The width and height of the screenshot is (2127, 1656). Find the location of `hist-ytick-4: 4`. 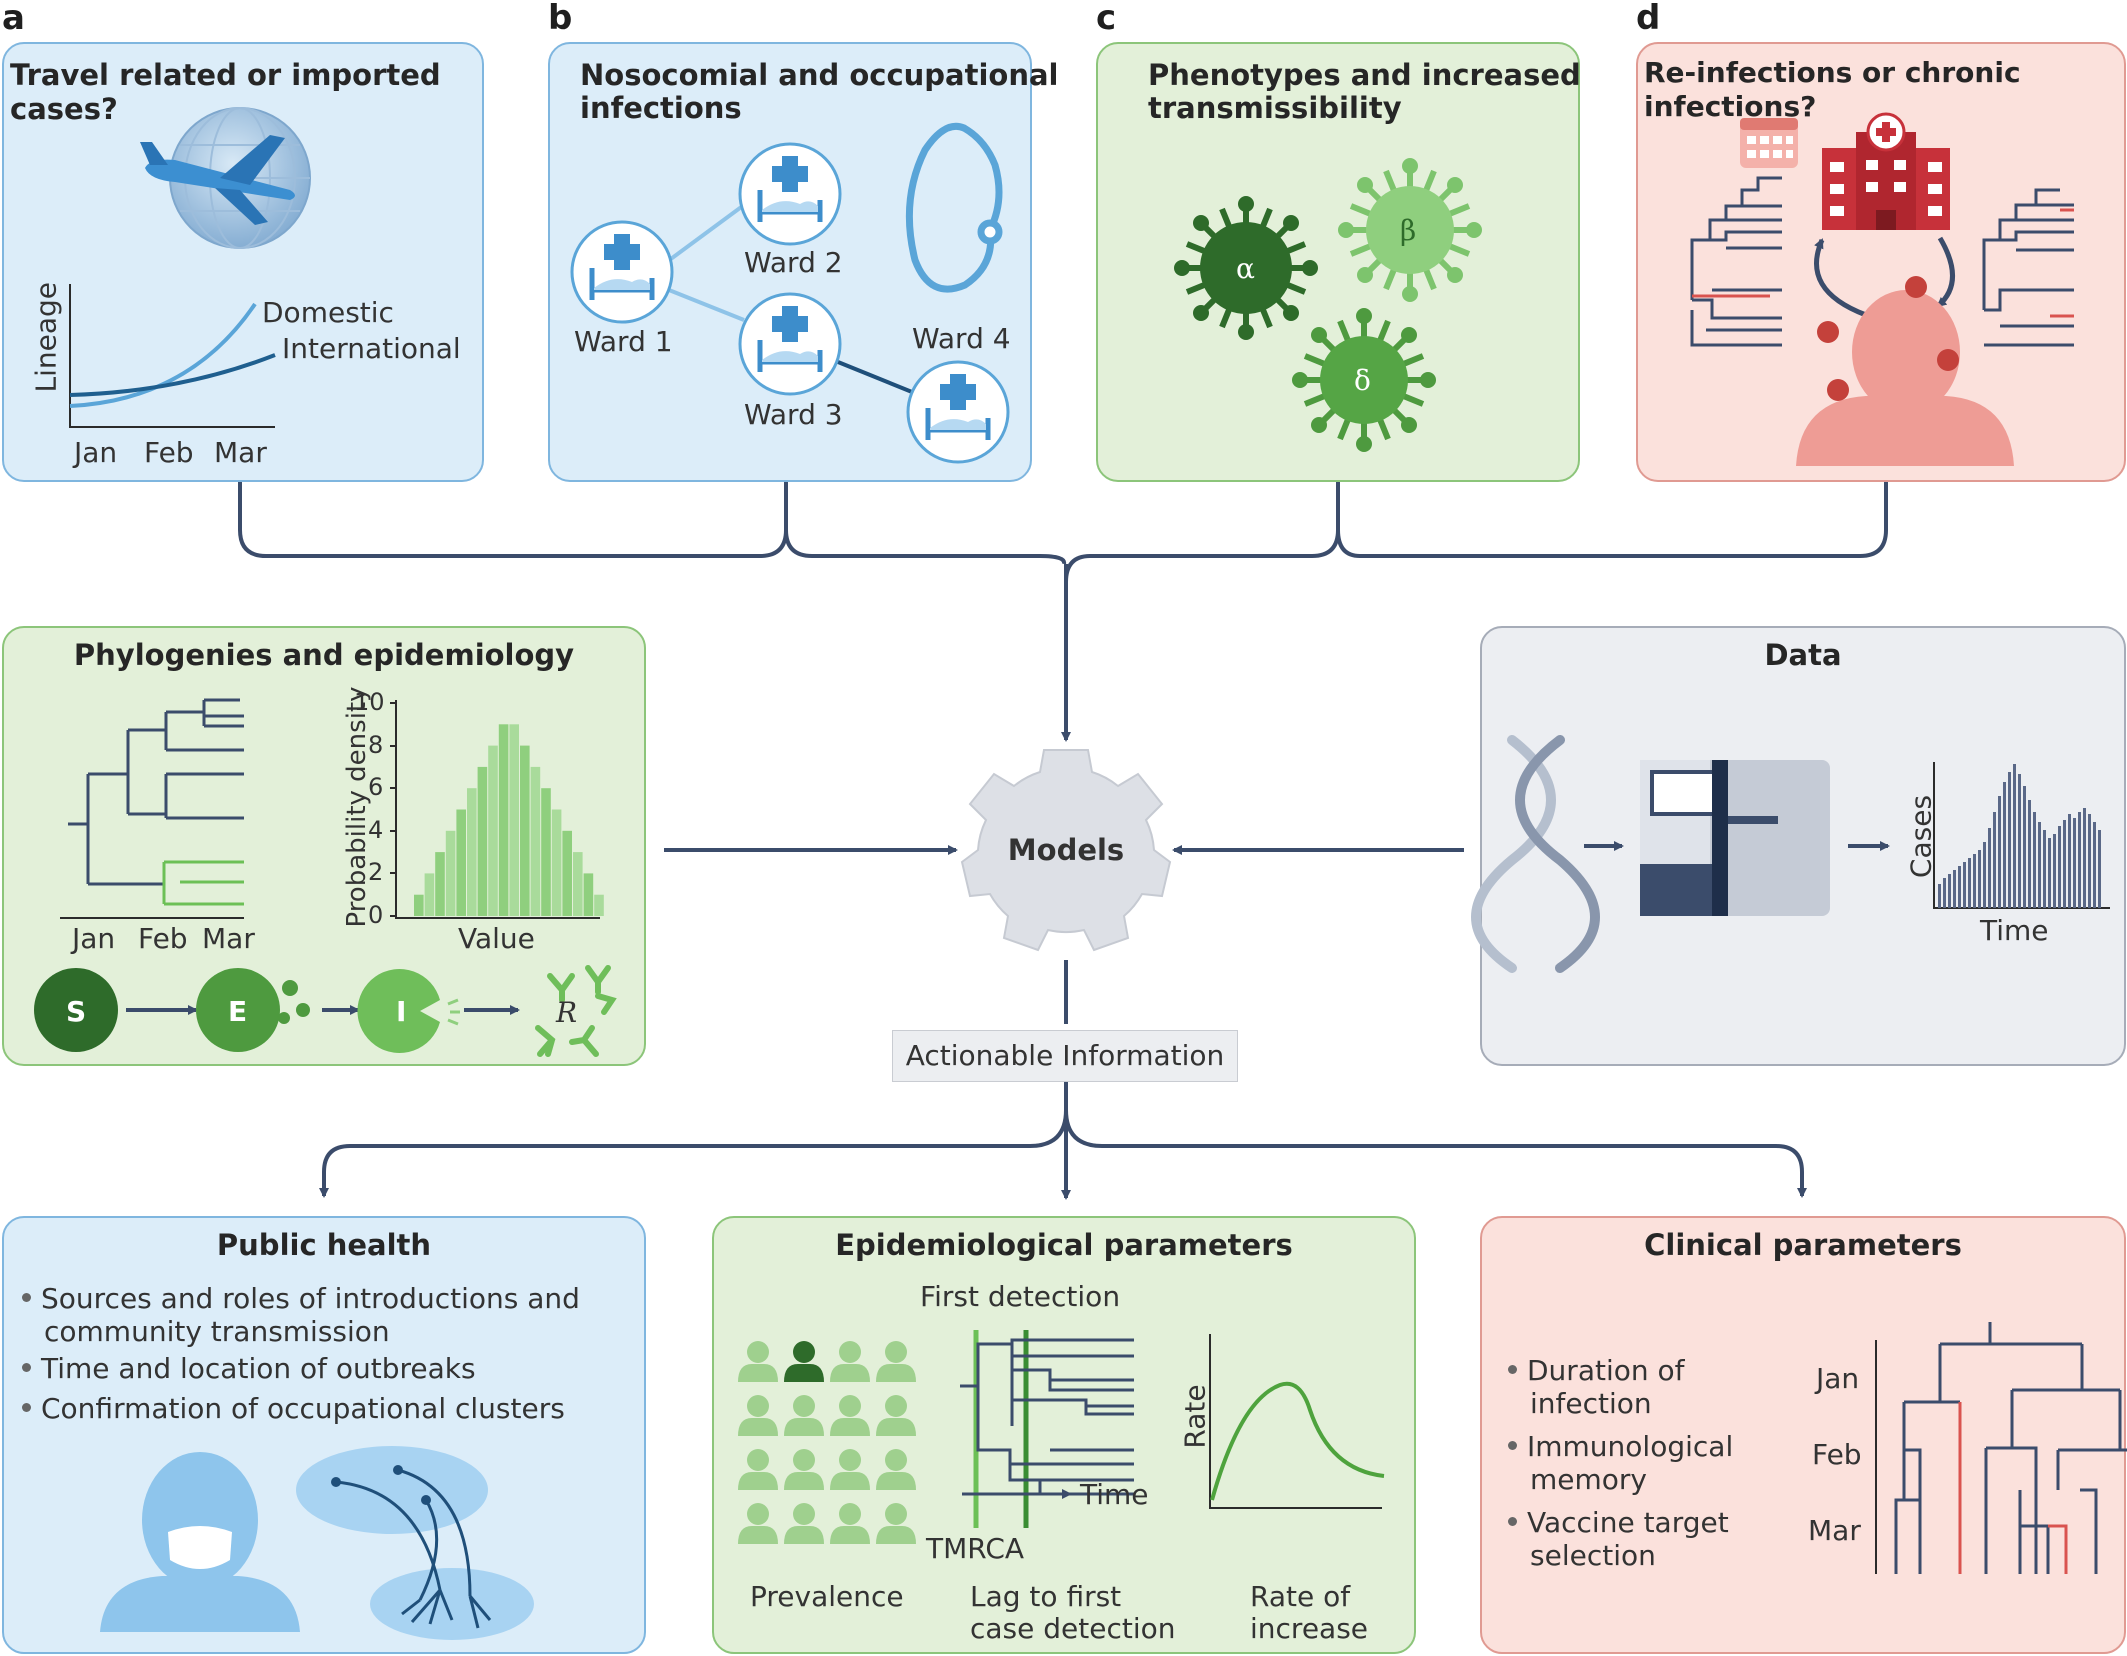

hist-ytick-4: 4 is located at coordinates (376, 830).